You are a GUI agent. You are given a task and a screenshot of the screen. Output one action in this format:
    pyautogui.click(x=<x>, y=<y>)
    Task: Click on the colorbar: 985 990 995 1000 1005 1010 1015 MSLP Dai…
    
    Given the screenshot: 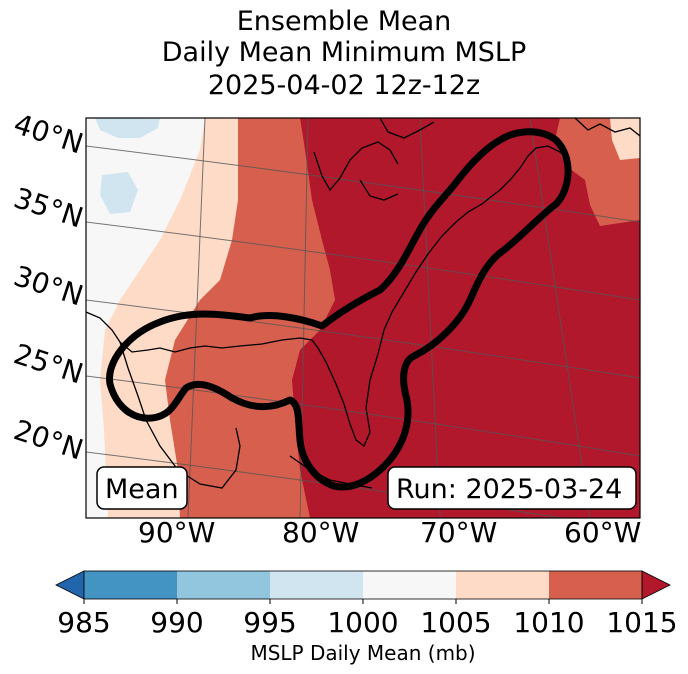 What is the action you would take?
    pyautogui.click(x=366, y=617)
    